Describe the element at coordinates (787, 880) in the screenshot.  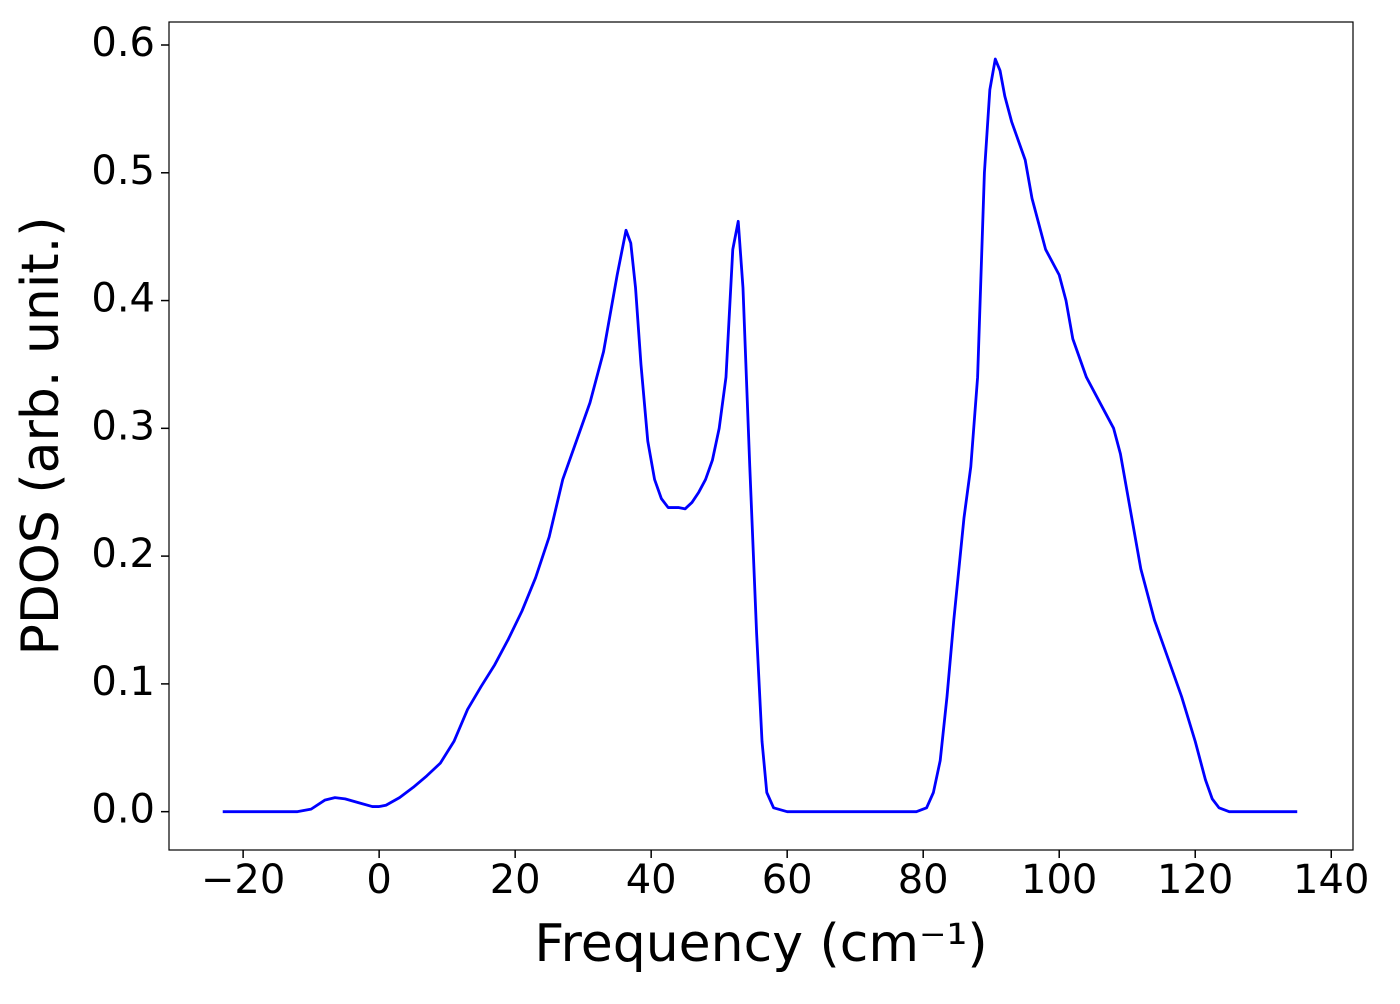
I see `x-tick-label: 60` at that location.